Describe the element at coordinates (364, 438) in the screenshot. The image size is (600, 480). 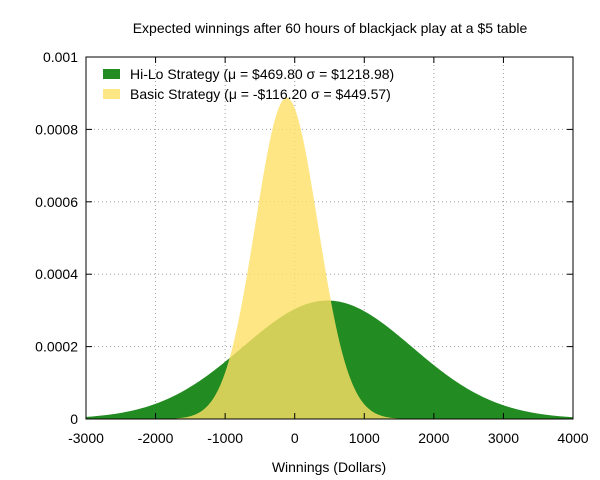
I see `x-tick-label: 1000` at that location.